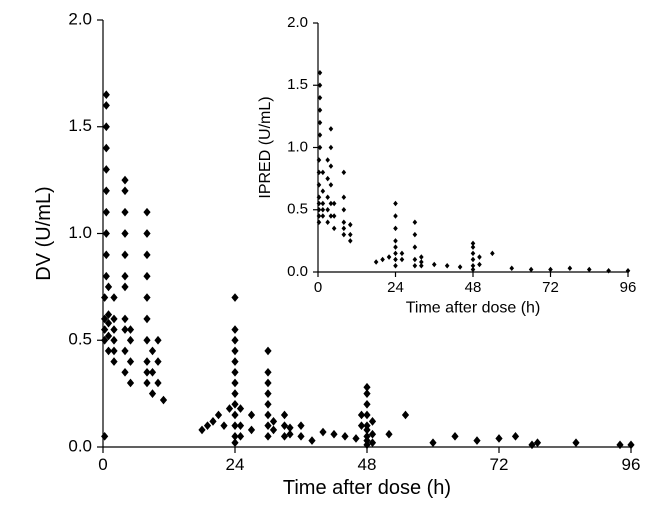 The image size is (646, 520). What do you see at coordinates (499, 464) in the screenshot?
I see `x-tick-label: 72` at bounding box center [499, 464].